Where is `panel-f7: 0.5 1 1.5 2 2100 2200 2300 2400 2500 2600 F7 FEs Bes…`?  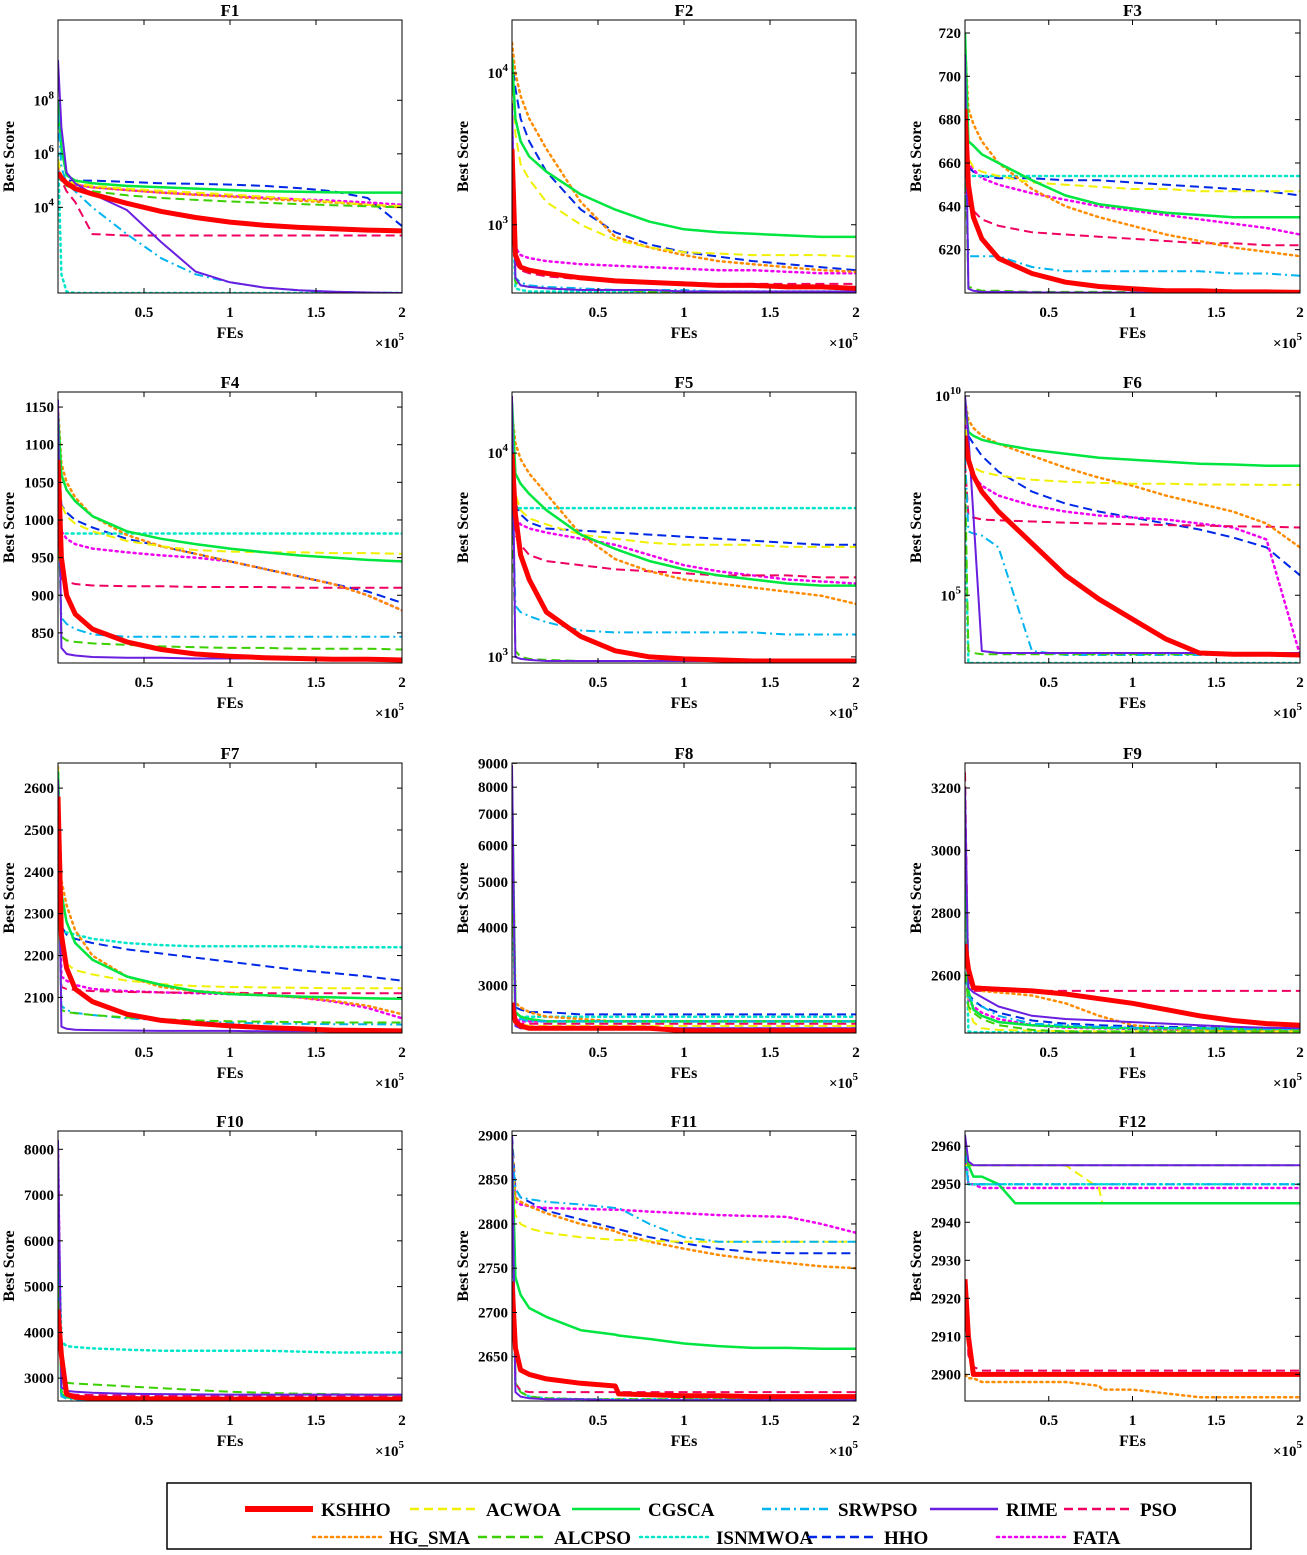
panel-f7: 0.5 1 1.5 2 2100 2200 2300 2400 2500 2600 F7 FEs Bes… is located at coordinates (203, 918).